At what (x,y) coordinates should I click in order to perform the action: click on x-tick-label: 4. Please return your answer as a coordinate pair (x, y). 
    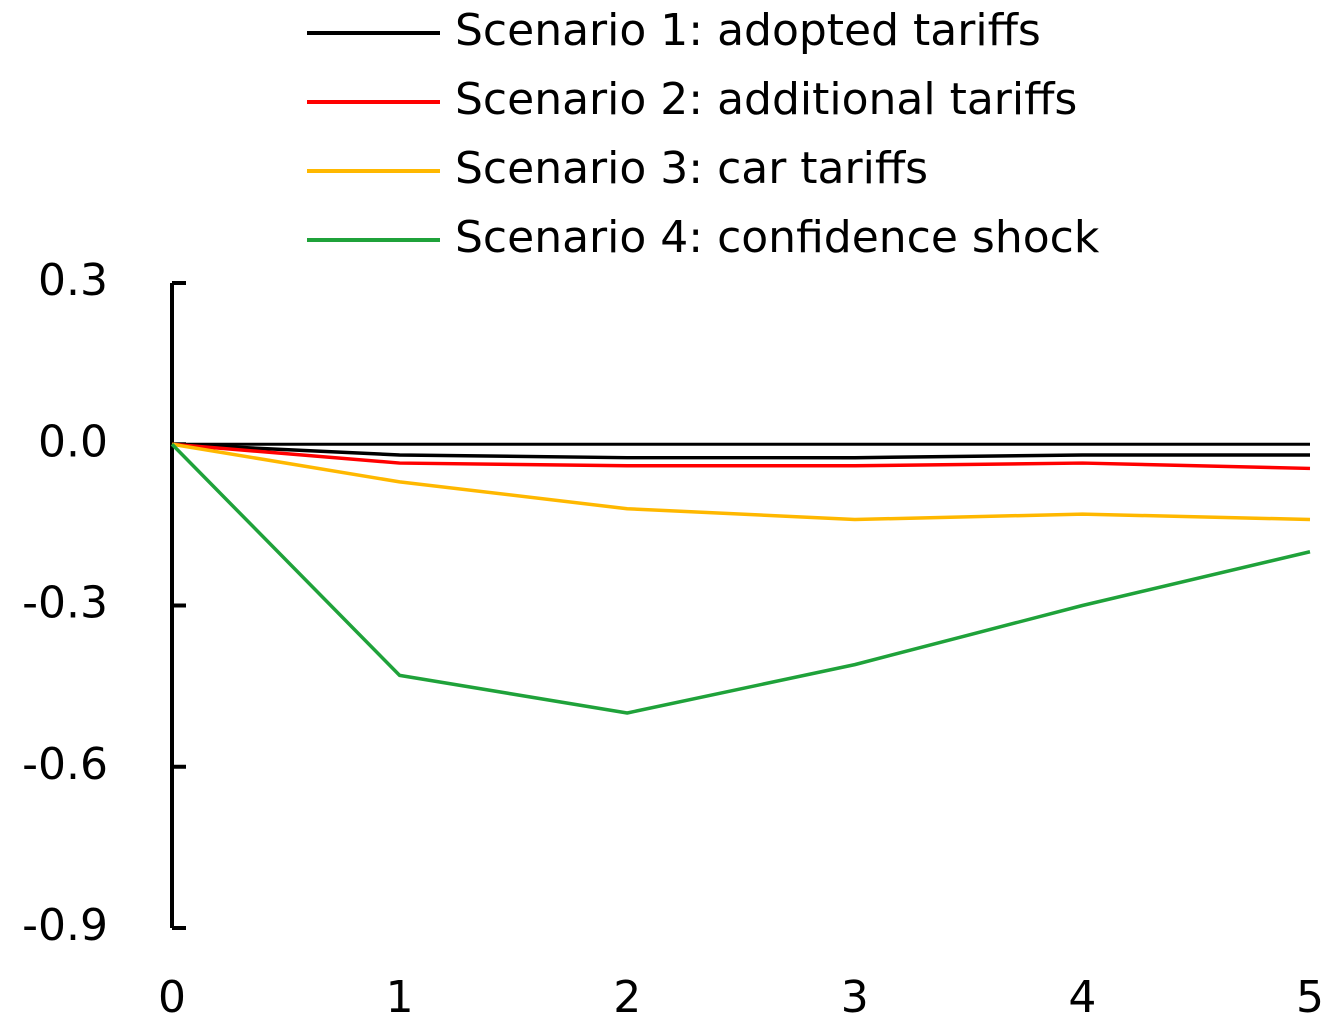
    Looking at the image, I should click on (1082, 997).